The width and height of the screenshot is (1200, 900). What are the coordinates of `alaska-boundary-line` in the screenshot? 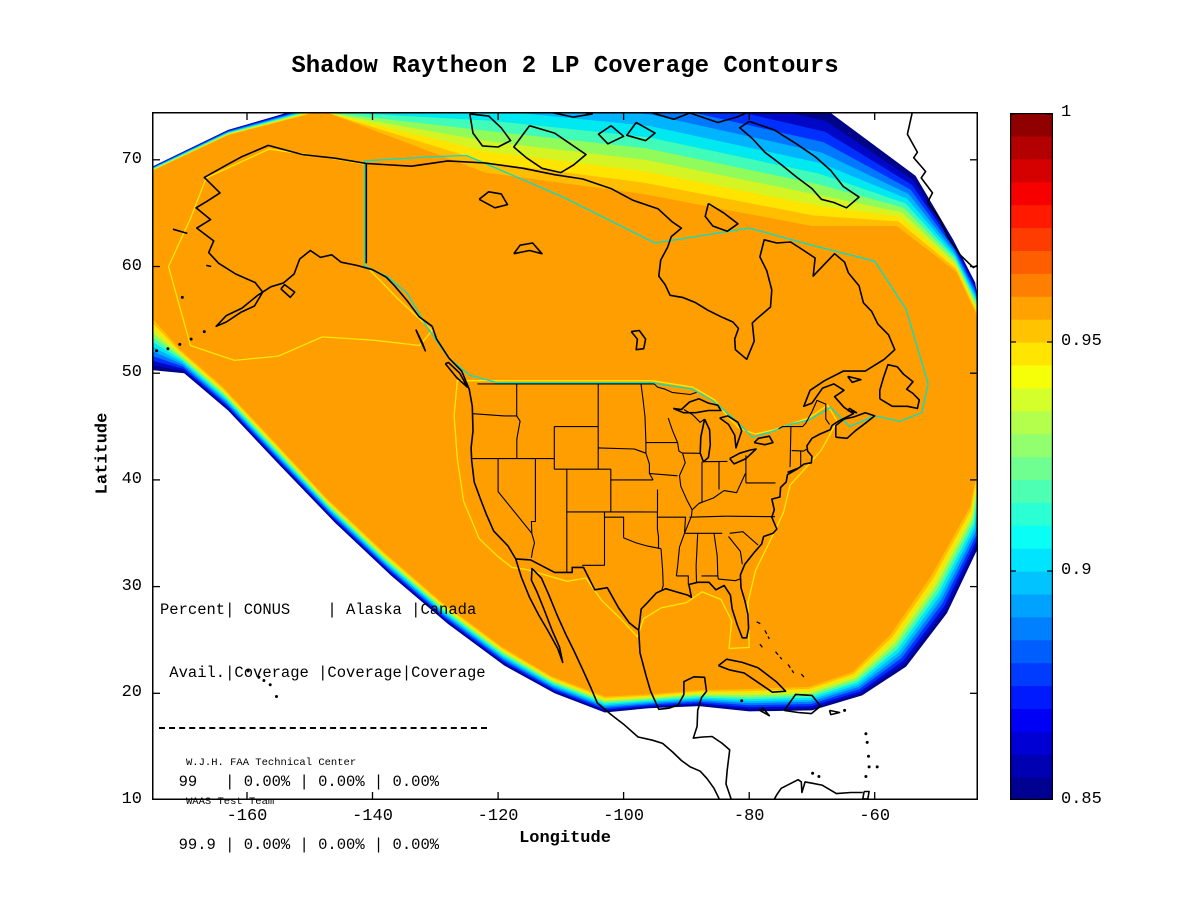 It's located at (300, 255).